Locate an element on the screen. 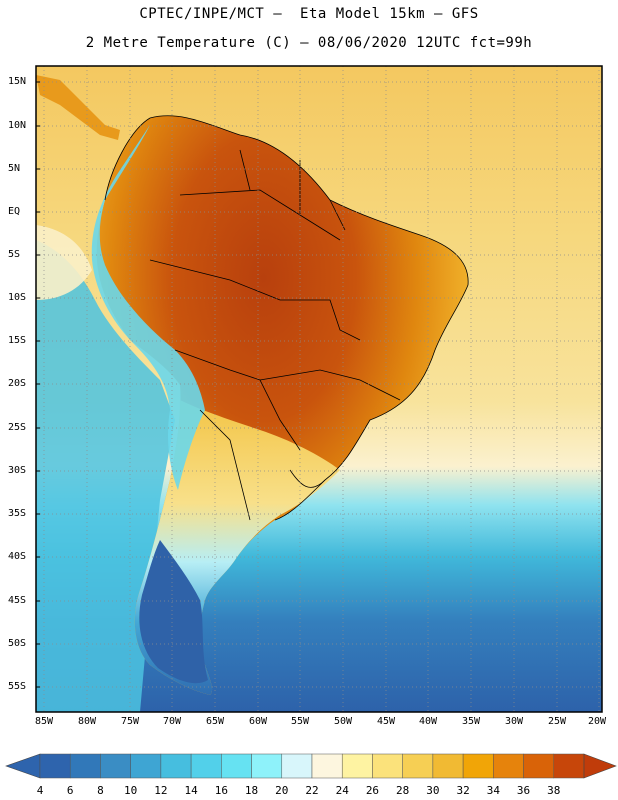  central-america is located at coordinates (78, 107).